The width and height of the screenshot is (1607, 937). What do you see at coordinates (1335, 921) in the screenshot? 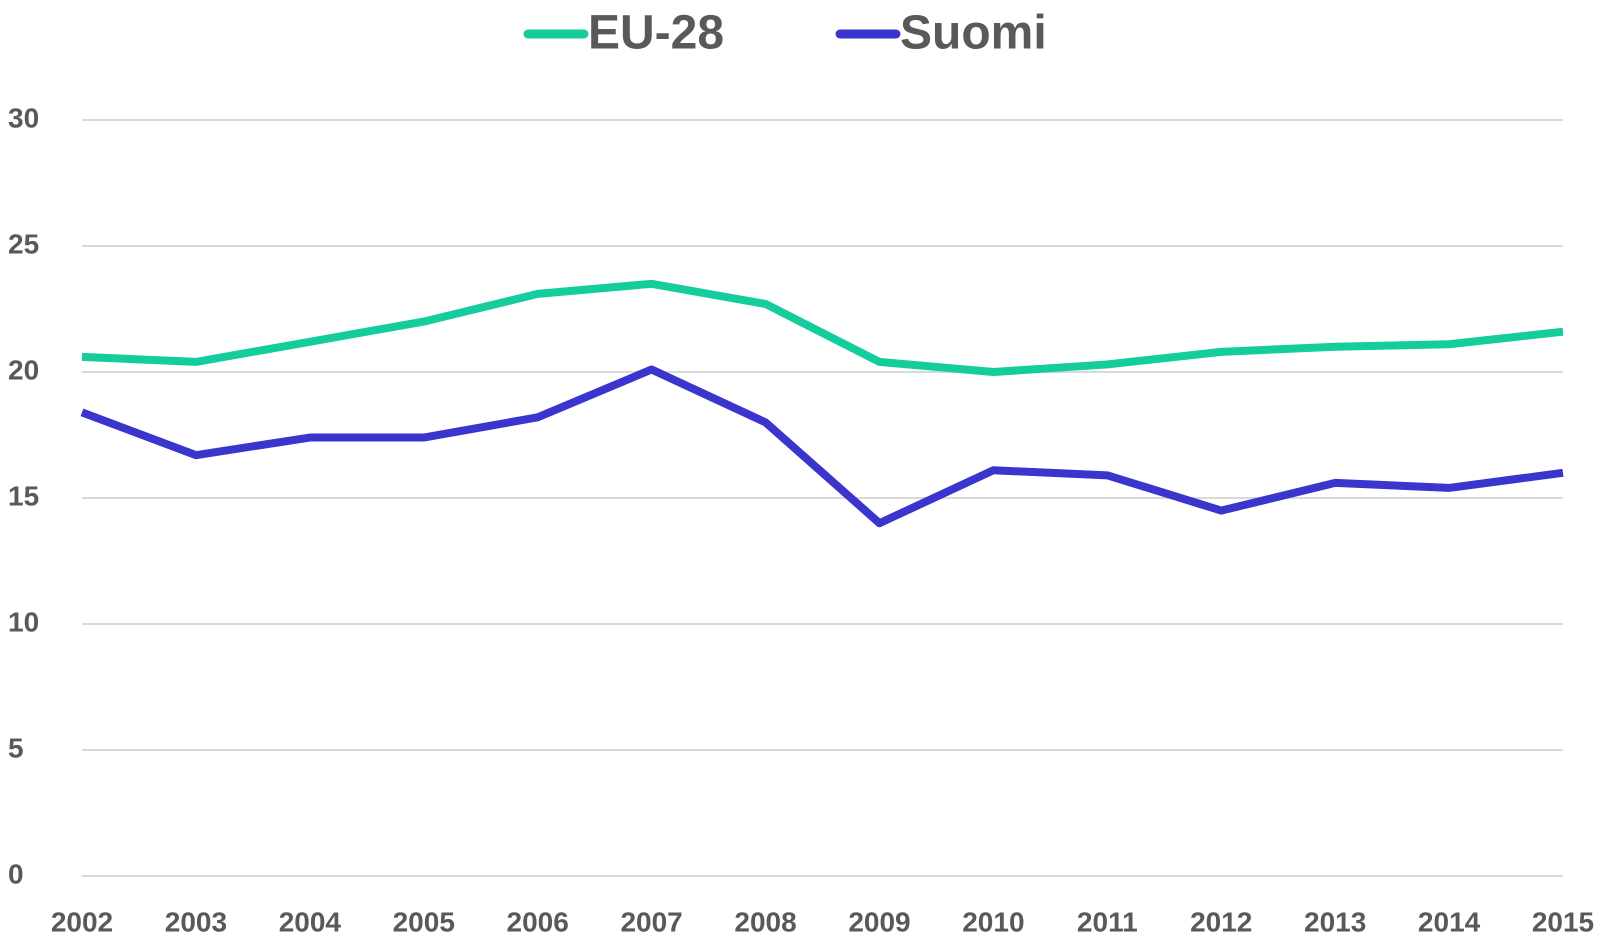
I see `x-tick-label: 2013` at bounding box center [1335, 921].